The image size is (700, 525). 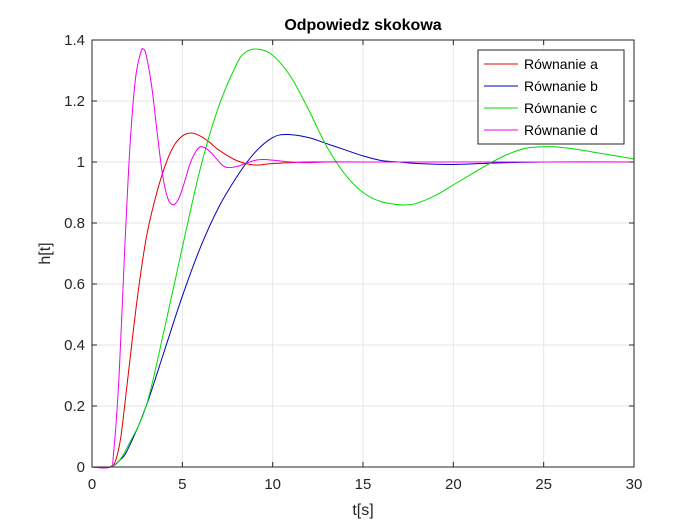 I want to click on x-tick-label: 15, so click(x=363, y=484).